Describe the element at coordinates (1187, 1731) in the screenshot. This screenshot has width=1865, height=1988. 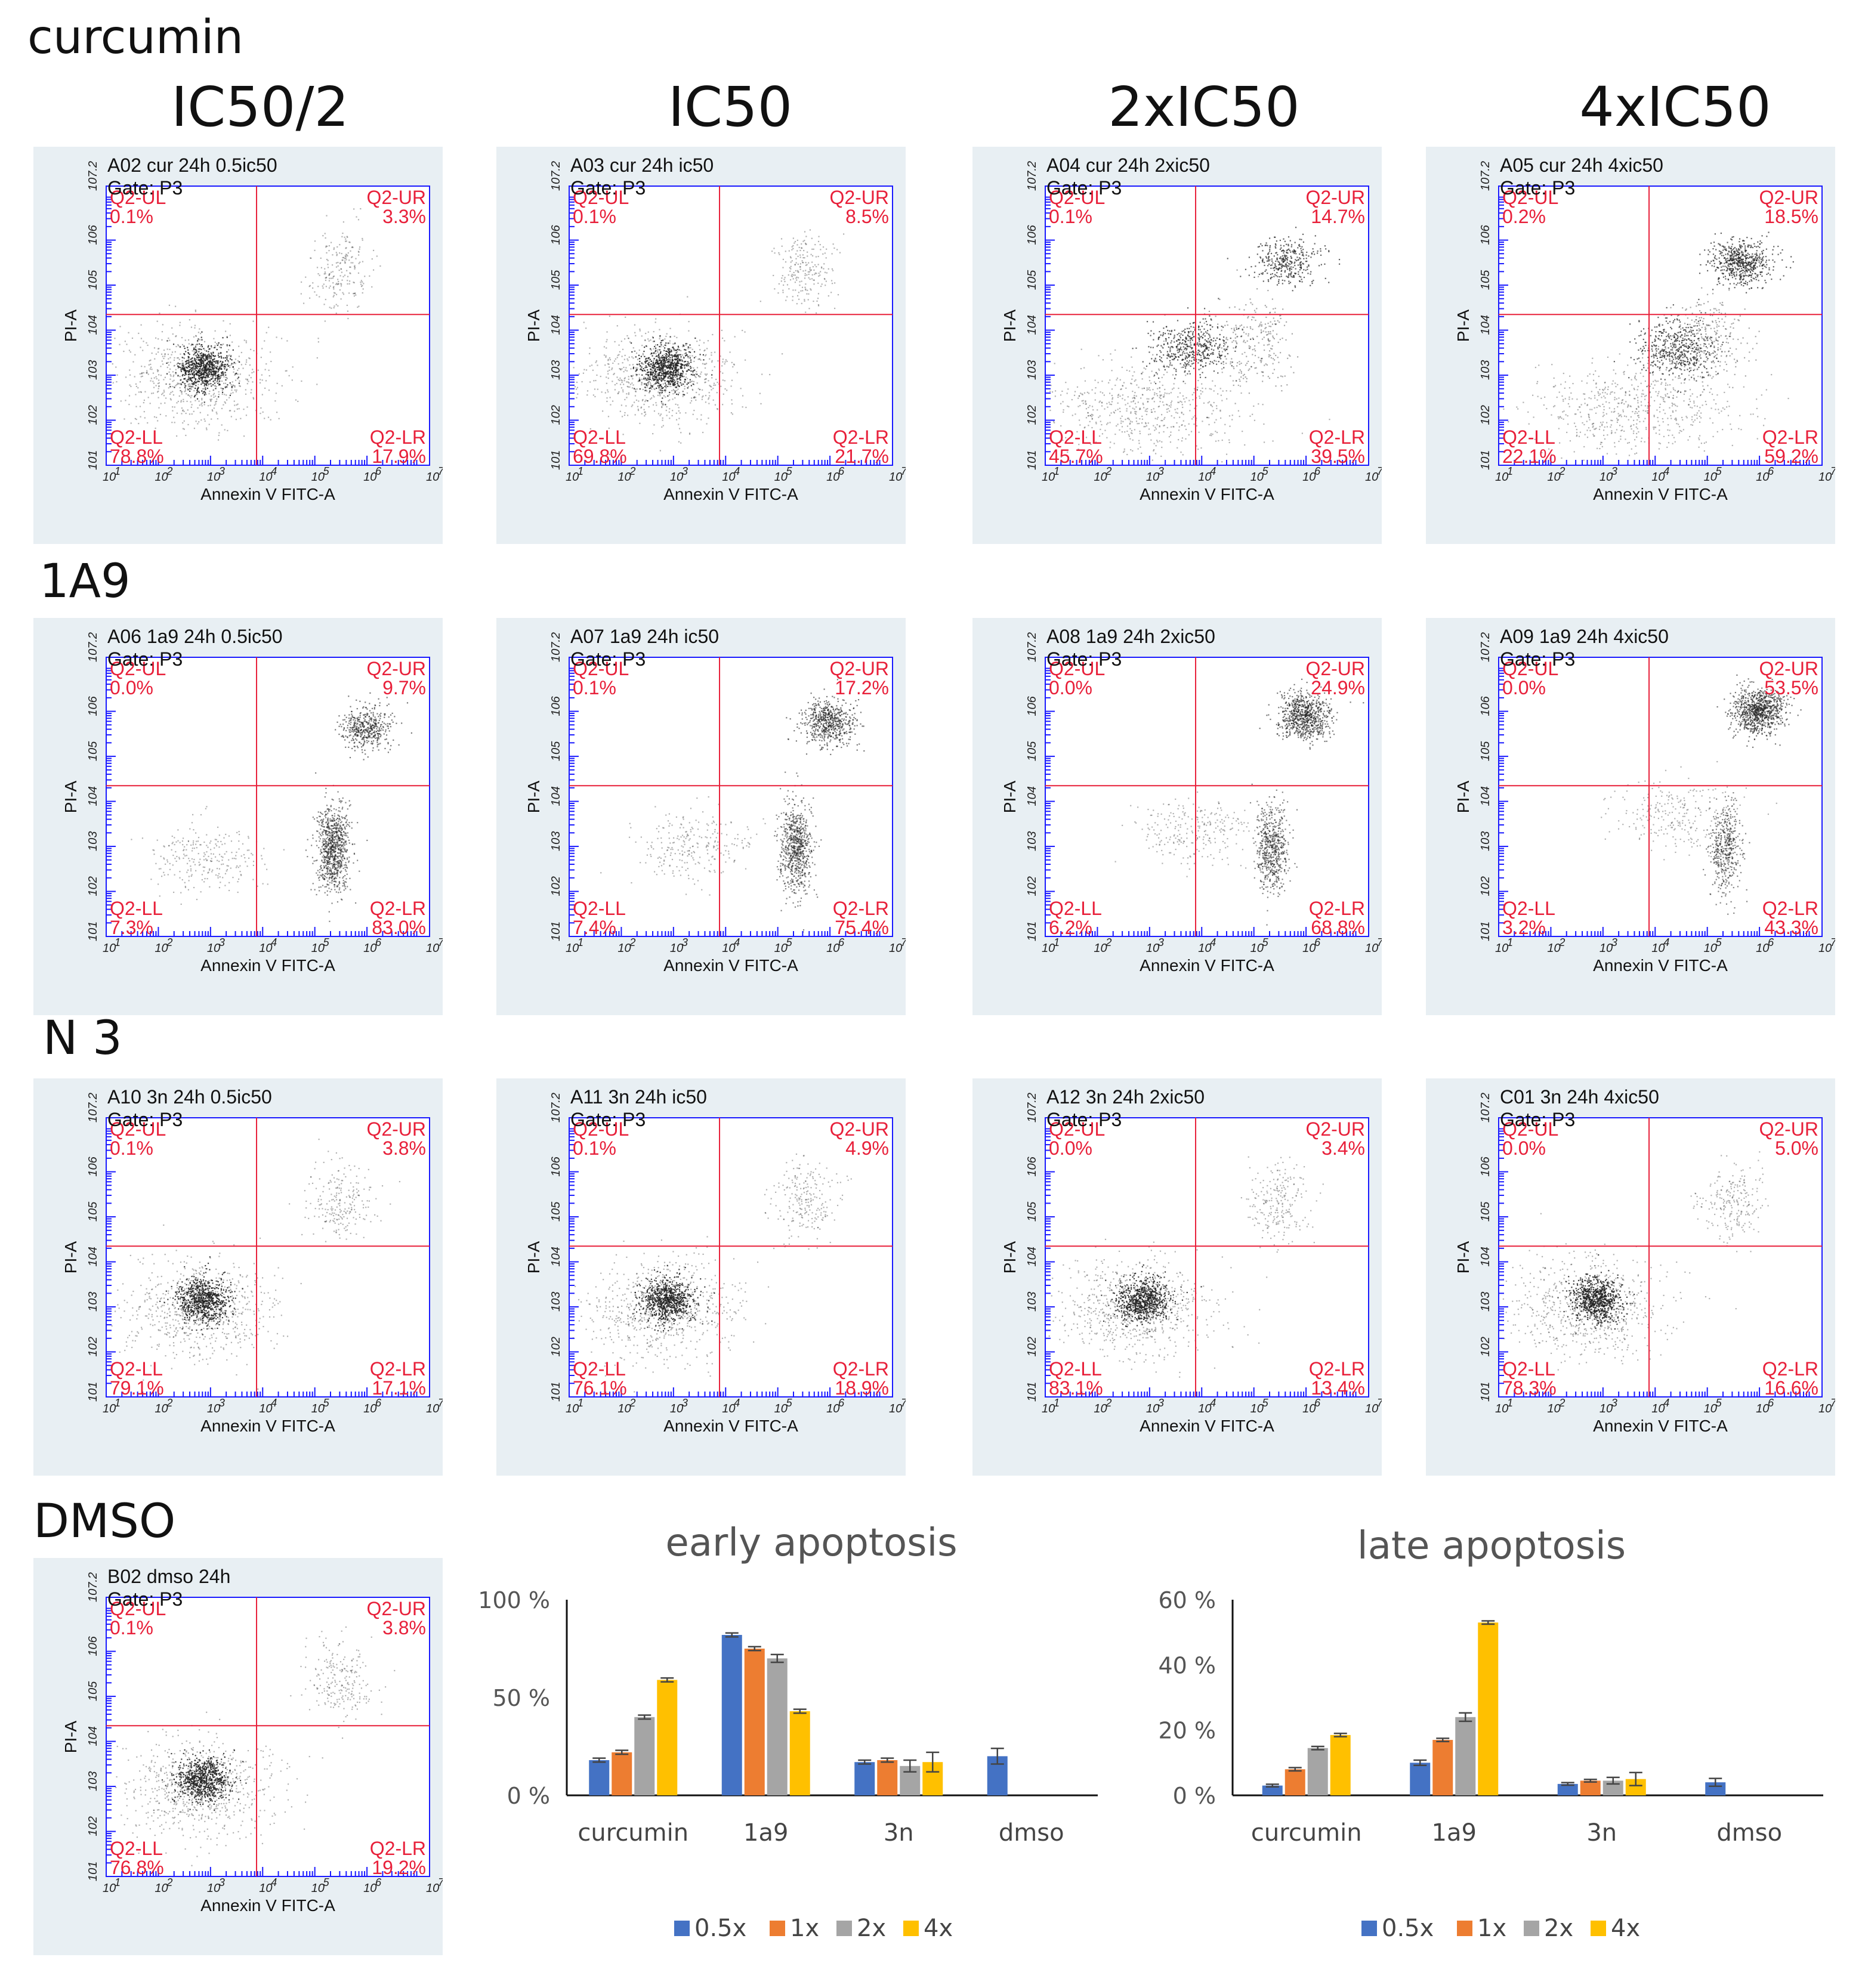
I see `y-tick-label: 20 %` at that location.